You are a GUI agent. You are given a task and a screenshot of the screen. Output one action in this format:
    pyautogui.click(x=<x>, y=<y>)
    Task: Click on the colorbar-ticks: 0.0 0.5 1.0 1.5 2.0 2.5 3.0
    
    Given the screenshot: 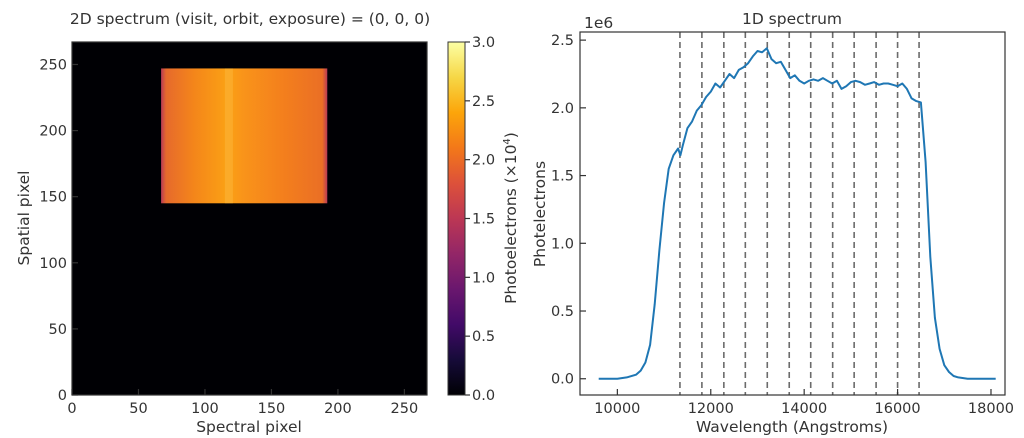 What is the action you would take?
    pyautogui.click(x=480, y=219)
    